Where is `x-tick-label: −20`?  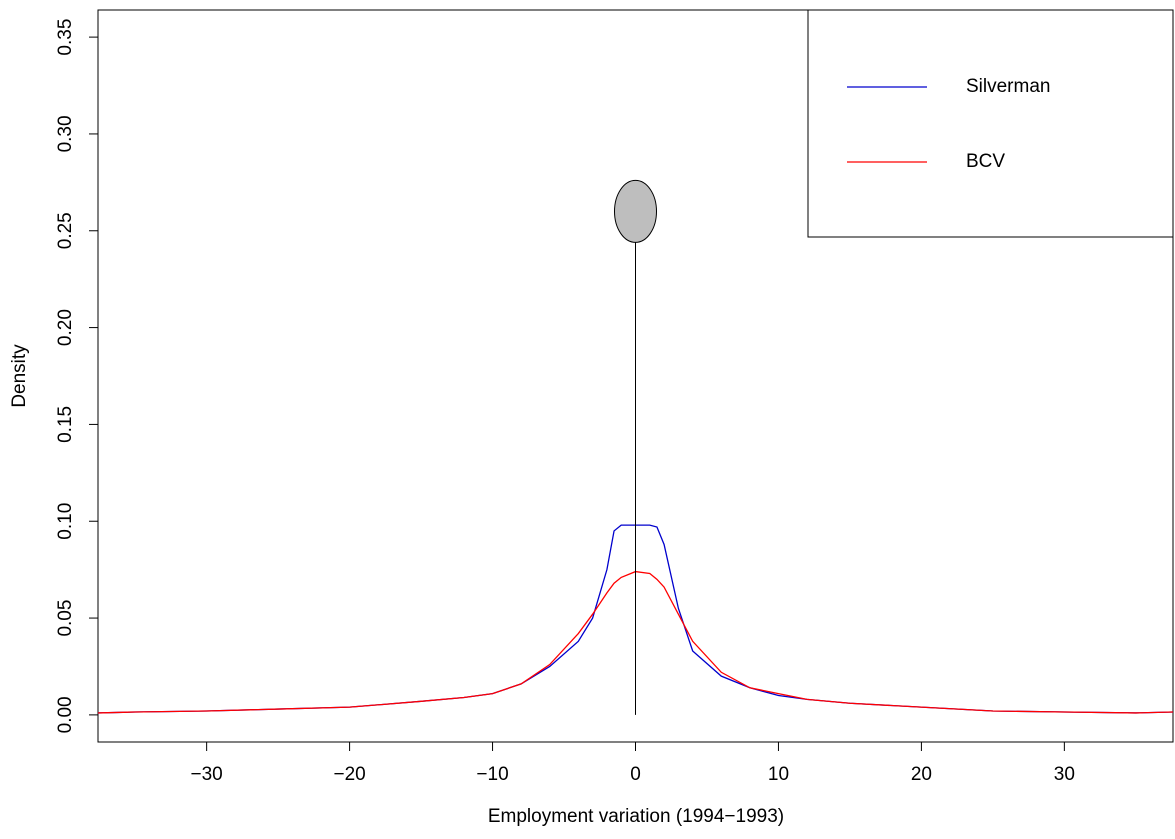 x-tick-label: −20 is located at coordinates (349, 774).